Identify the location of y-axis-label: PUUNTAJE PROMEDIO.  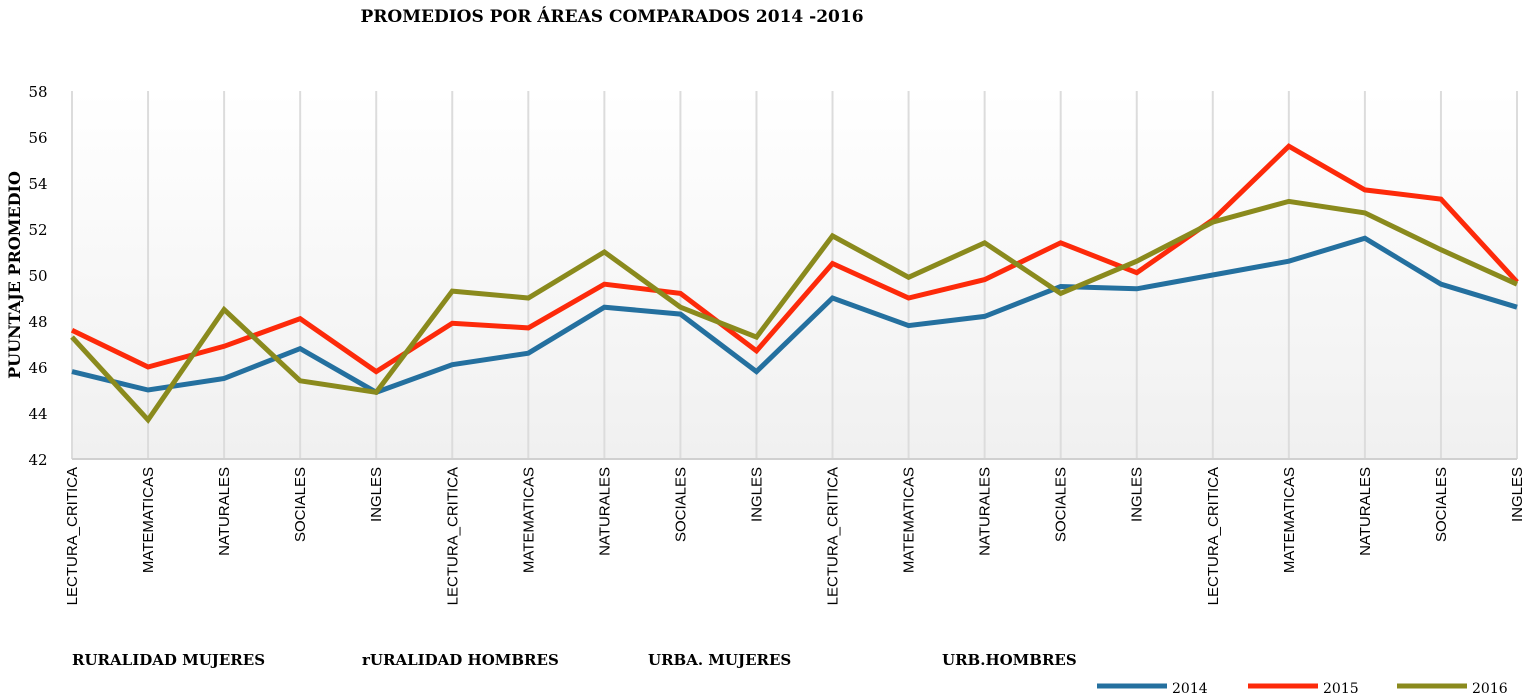
(14, 275).